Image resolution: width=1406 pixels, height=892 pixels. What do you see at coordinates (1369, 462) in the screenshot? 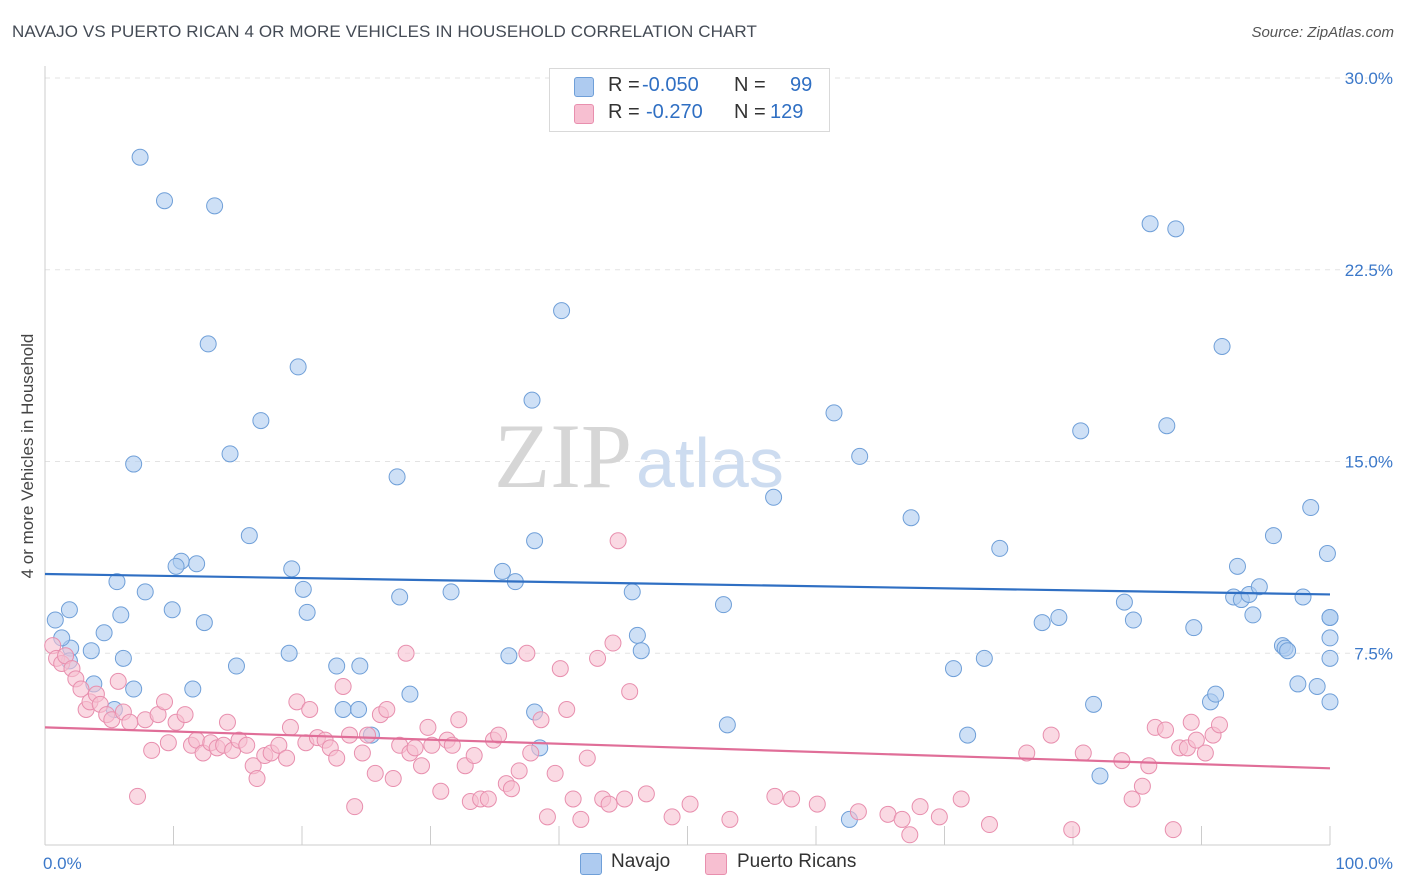
I see `y-tick-label: 15.0%` at bounding box center [1369, 462].